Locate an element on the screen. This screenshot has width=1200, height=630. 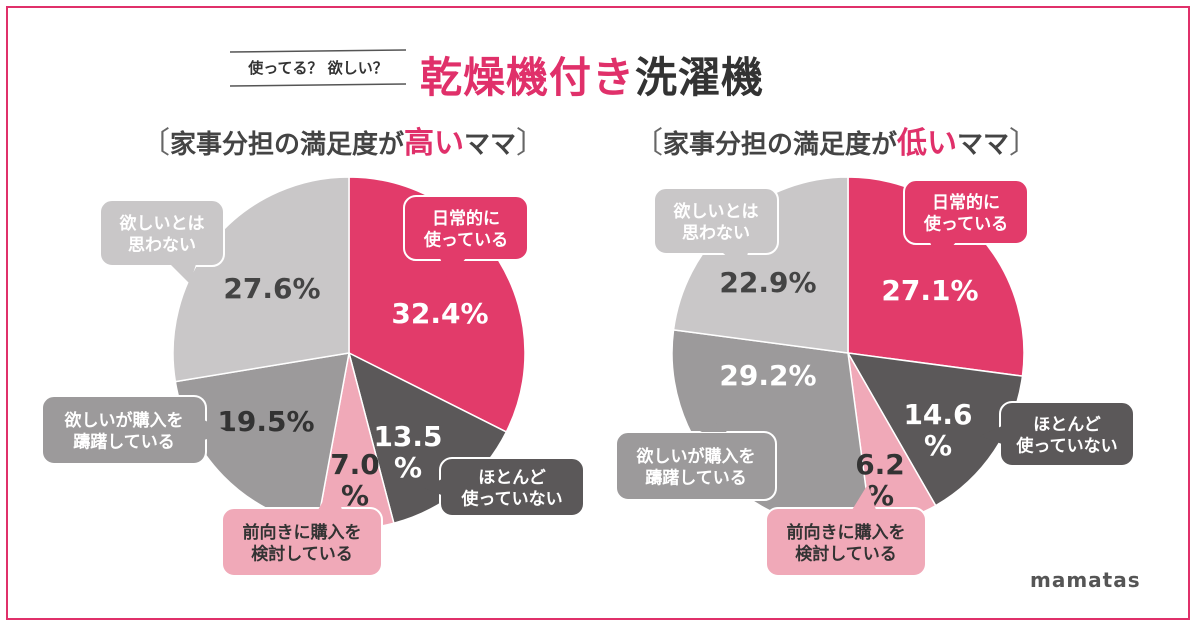
right-bracket-close: 〕 is located at coordinates (1024, 143).